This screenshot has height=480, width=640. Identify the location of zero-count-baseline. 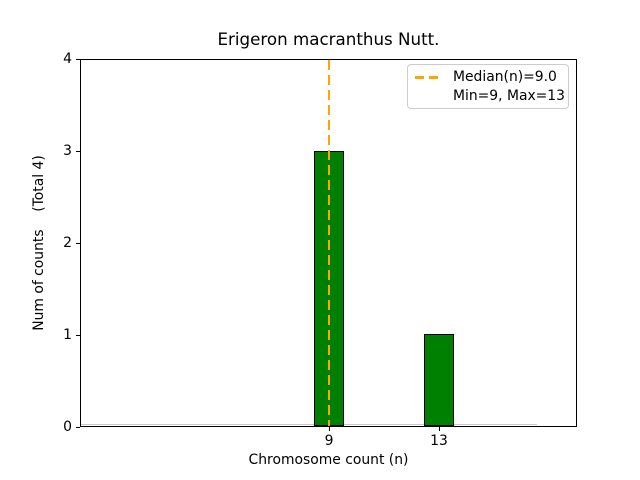
(309, 424).